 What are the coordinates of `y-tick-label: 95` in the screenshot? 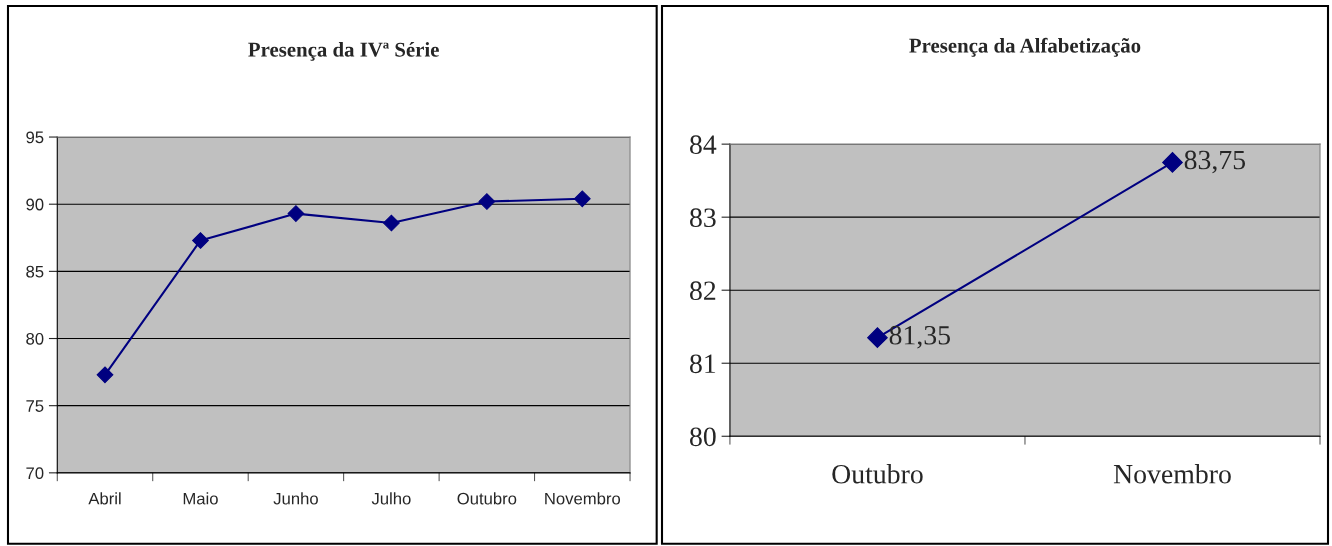 It's located at (35, 137).